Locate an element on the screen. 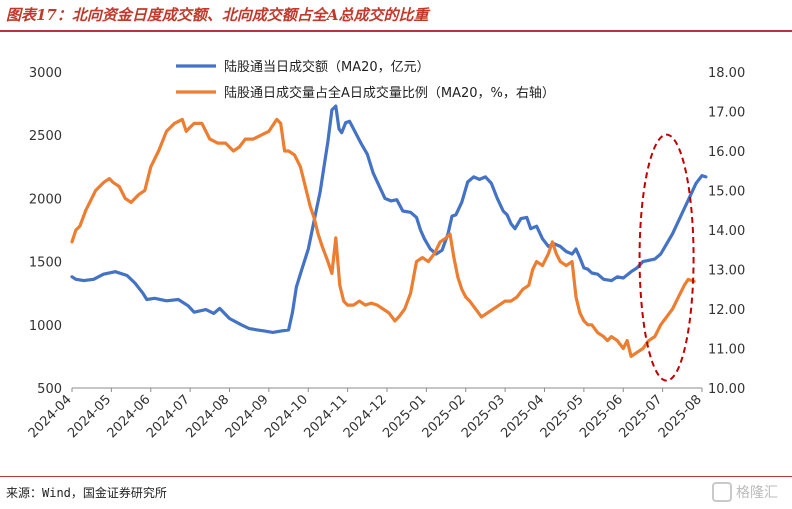  watermark-logo-icon is located at coordinates (722, 492).